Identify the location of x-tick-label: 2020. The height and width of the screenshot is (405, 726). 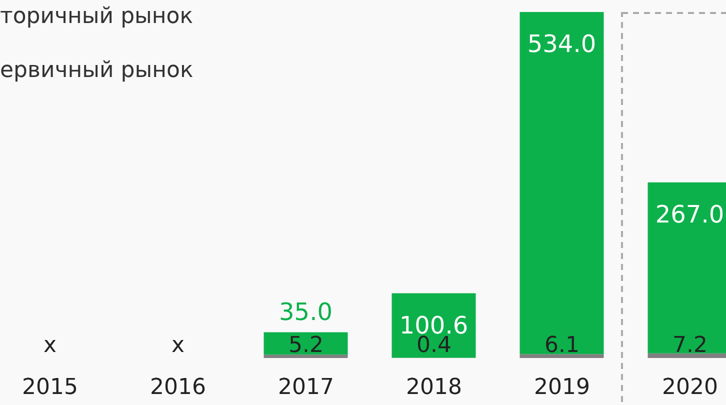
(690, 387).